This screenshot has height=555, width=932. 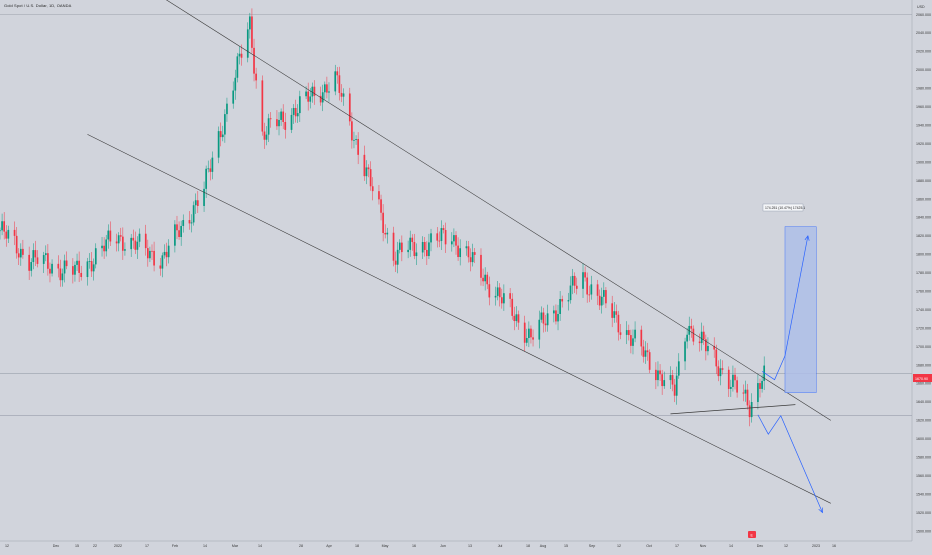 What do you see at coordinates (923, 15) in the screenshot?
I see `price-tick-label: 2060.000` at bounding box center [923, 15].